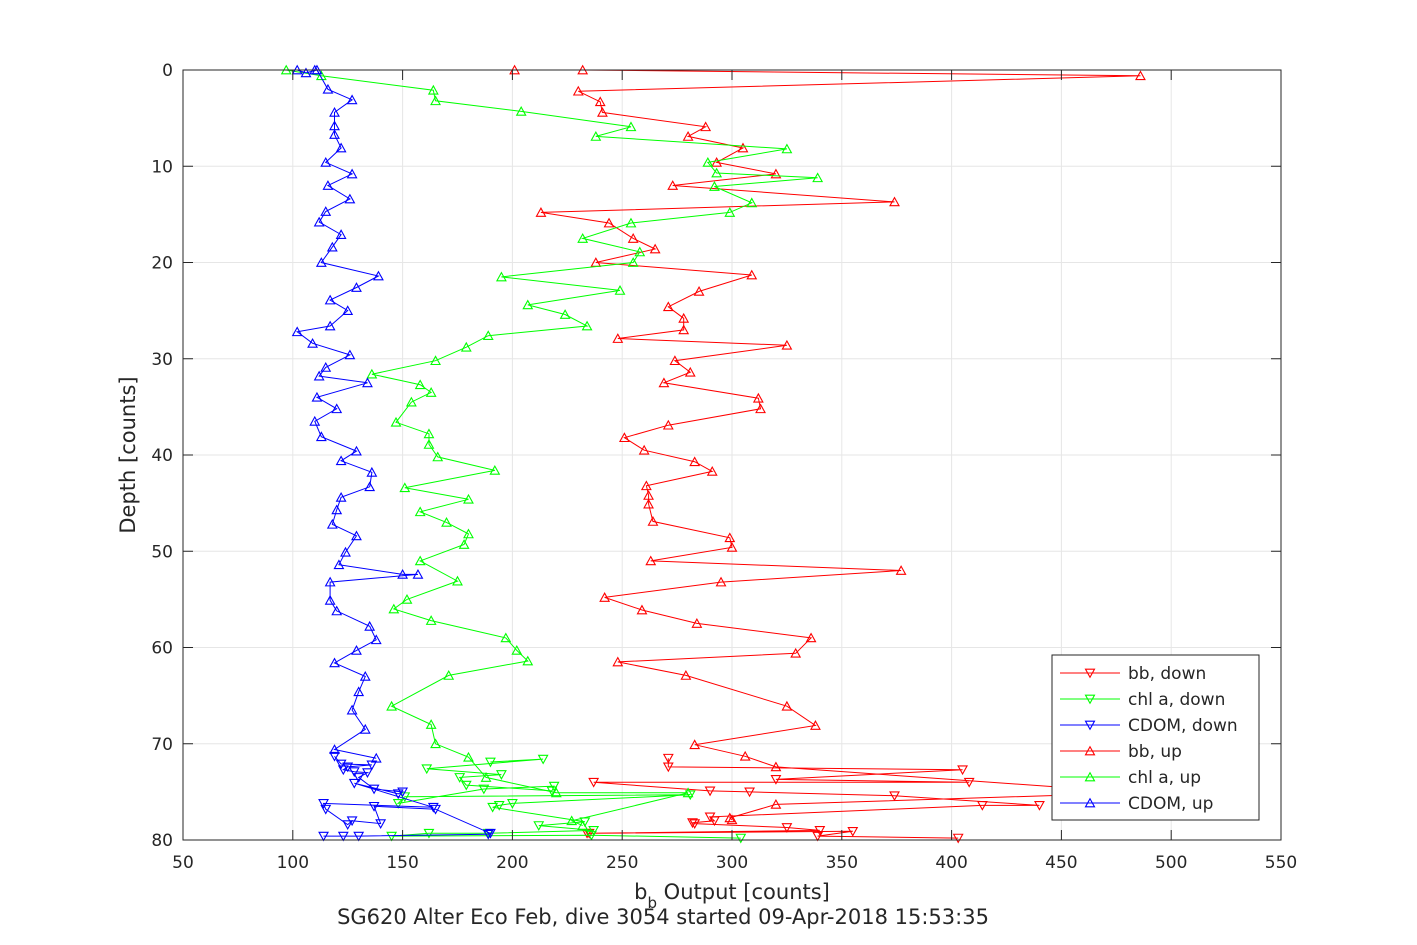  What do you see at coordinates (162, 456) in the screenshot?
I see `y-tick-label: 40` at bounding box center [162, 456].